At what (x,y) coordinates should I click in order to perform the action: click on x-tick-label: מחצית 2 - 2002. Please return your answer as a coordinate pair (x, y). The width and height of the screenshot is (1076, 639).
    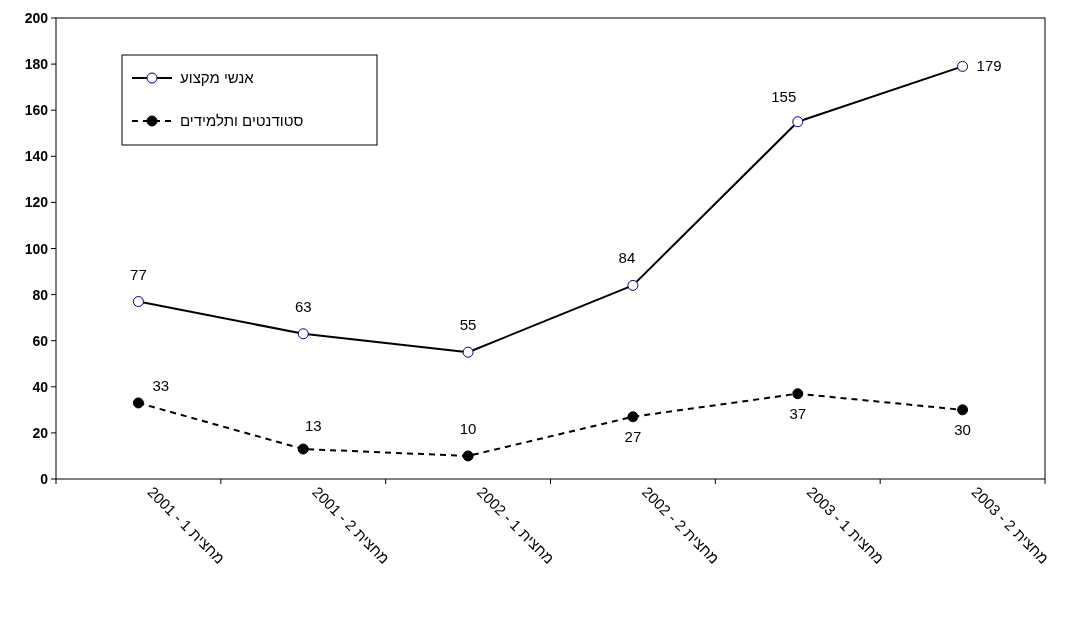
    Looking at the image, I should click on (680, 525).